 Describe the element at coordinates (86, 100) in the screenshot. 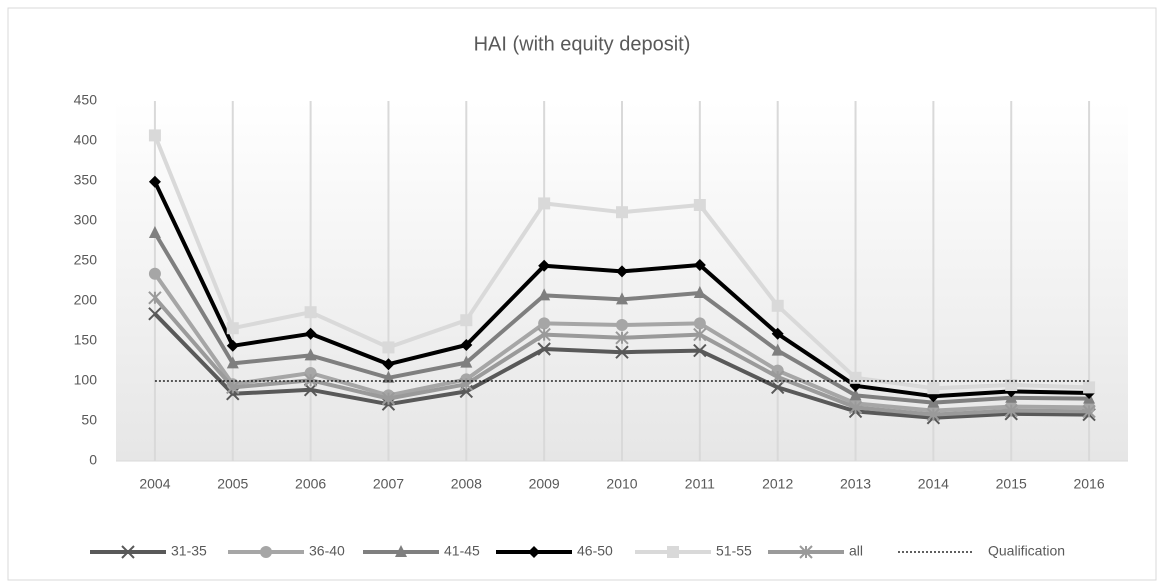

I see `y-tick-label: 450` at that location.